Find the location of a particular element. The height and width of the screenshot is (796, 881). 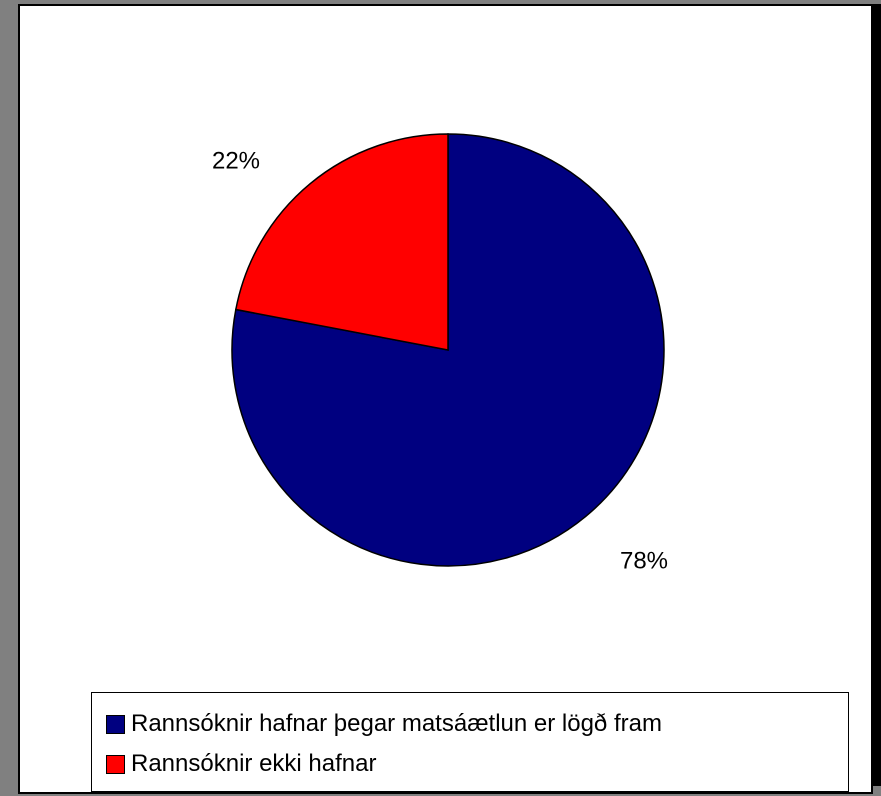

legend-entry-2: Rannsóknir ekki hafnar is located at coordinates (241, 764).